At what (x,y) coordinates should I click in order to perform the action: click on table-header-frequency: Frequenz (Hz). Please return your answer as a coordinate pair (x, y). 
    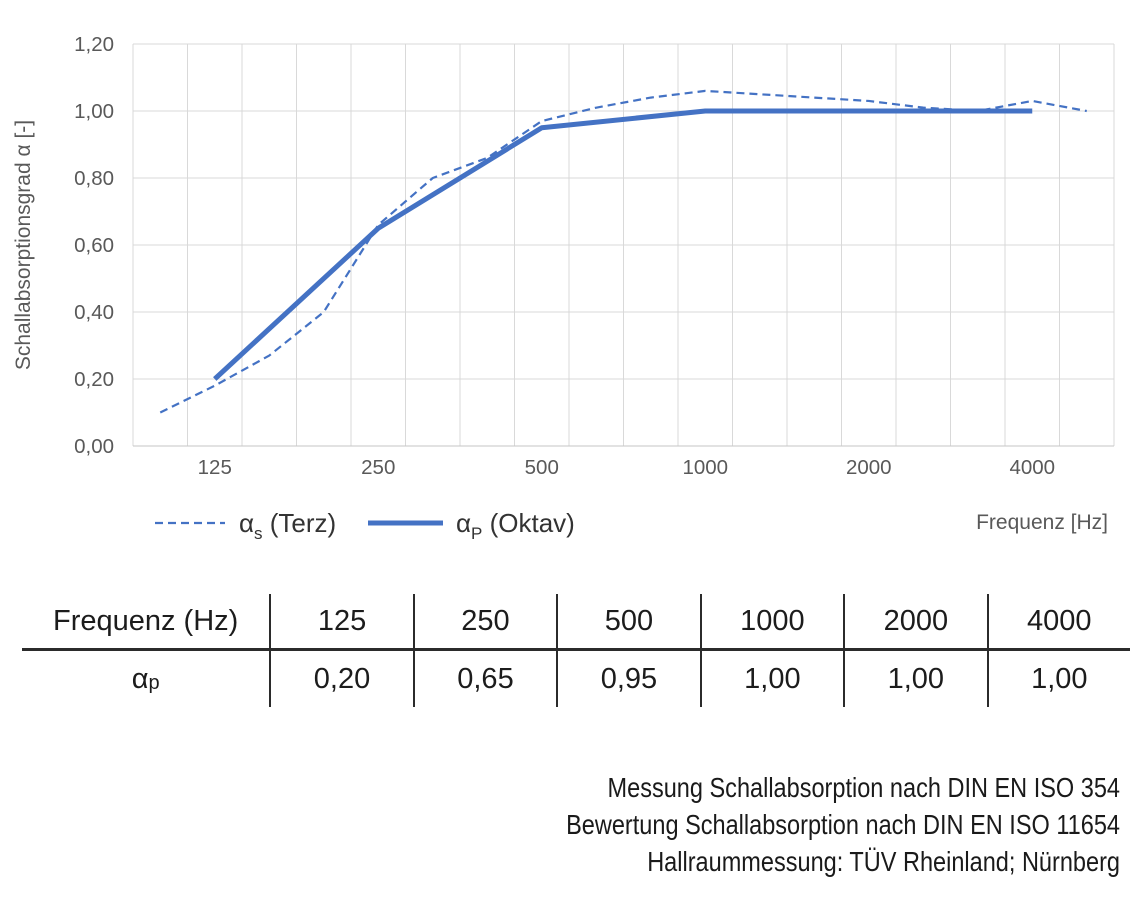
    Looking at the image, I should click on (147, 621).